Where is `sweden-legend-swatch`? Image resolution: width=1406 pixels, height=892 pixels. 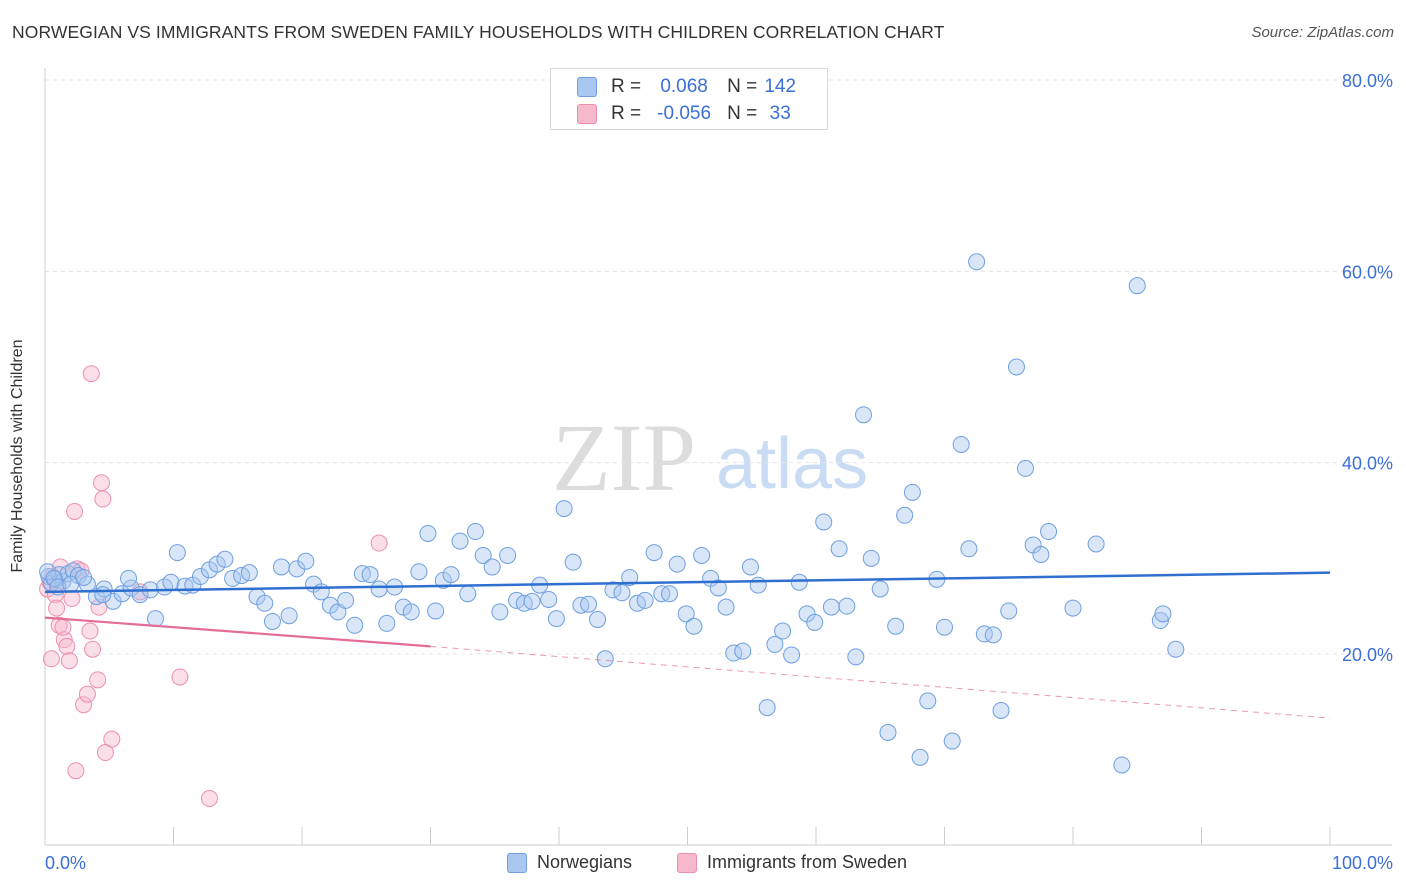
sweden-legend-swatch is located at coordinates (687, 862).